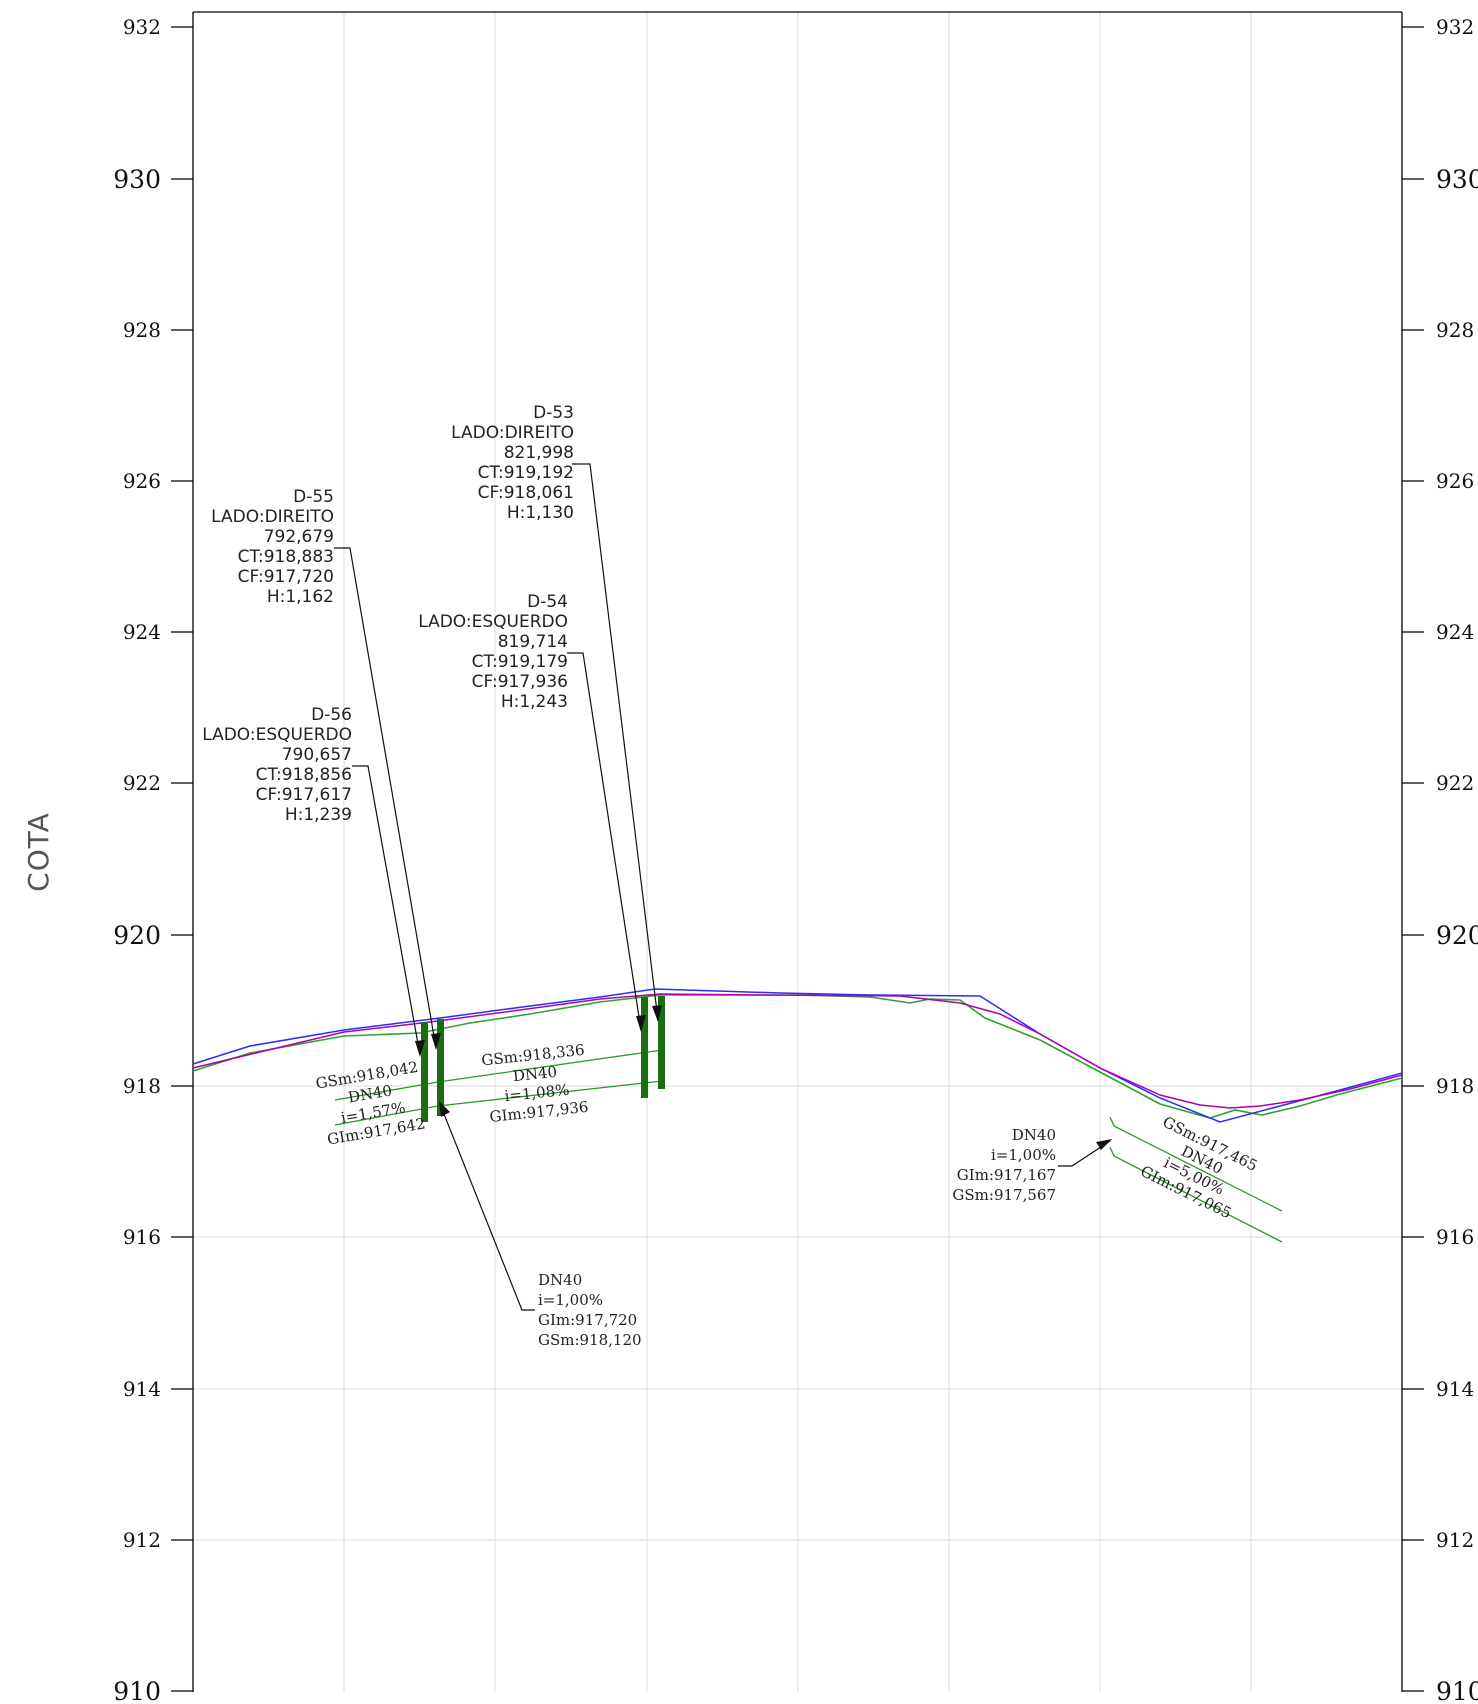  Describe the element at coordinates (1455, 1389) in the screenshot. I see `tick-label-right-914: 914` at that location.